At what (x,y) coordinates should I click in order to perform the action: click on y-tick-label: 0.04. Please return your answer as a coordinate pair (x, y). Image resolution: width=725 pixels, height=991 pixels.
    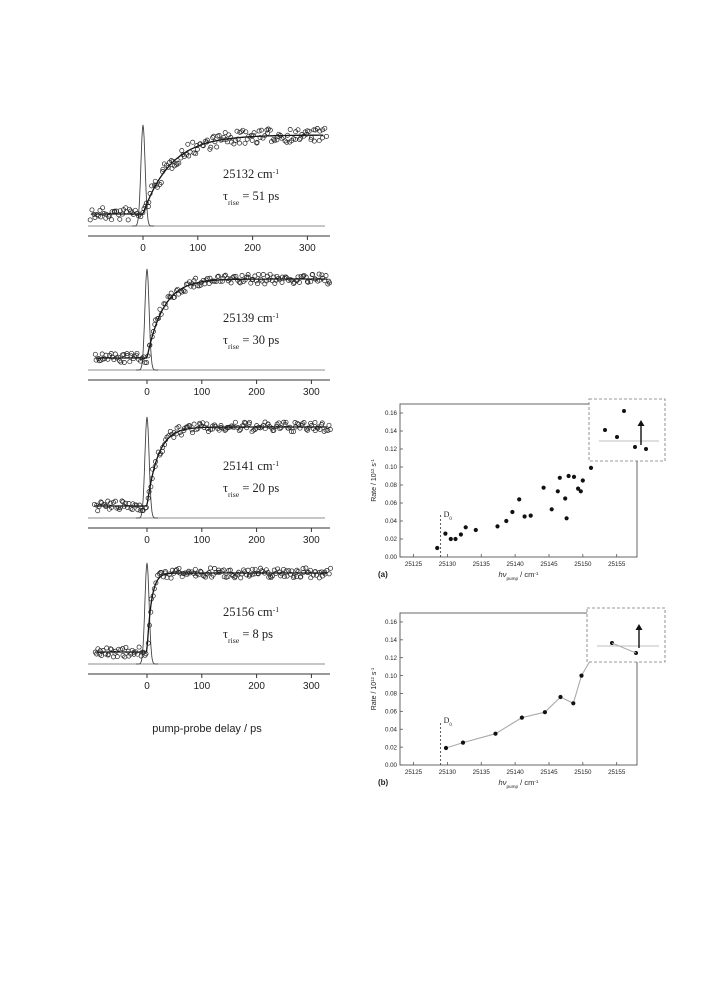
    Looking at the image, I should click on (391, 729).